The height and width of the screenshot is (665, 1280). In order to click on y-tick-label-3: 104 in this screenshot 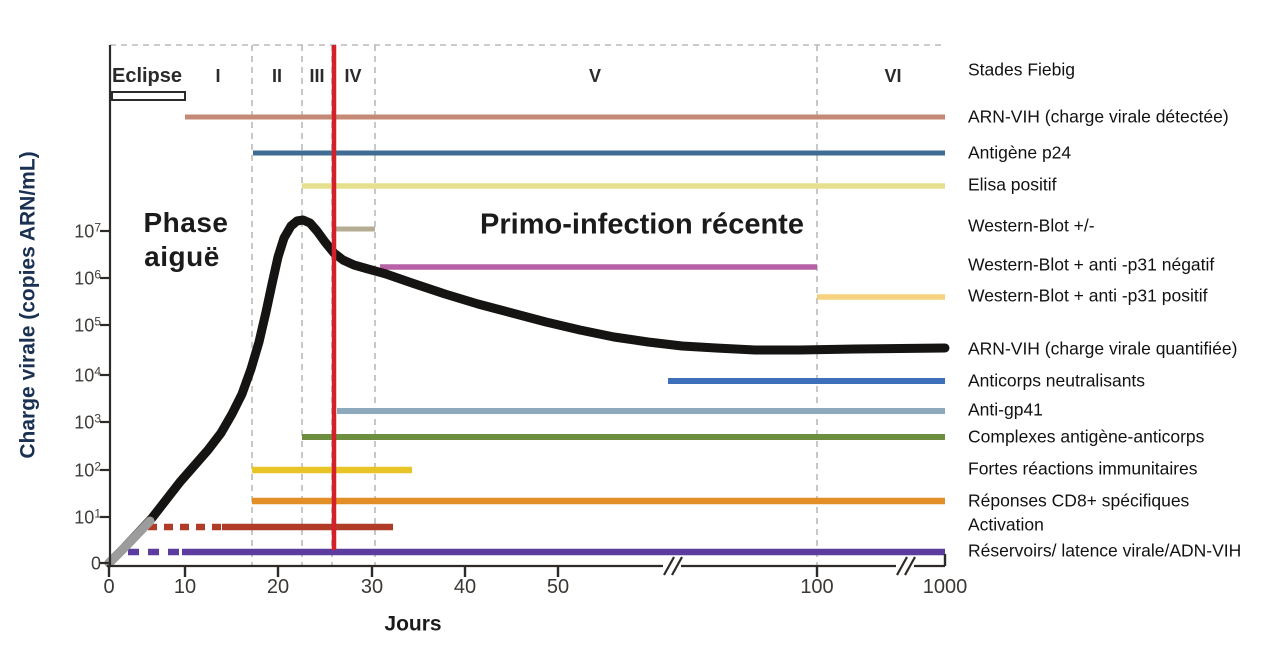, I will do `click(87, 375)`.